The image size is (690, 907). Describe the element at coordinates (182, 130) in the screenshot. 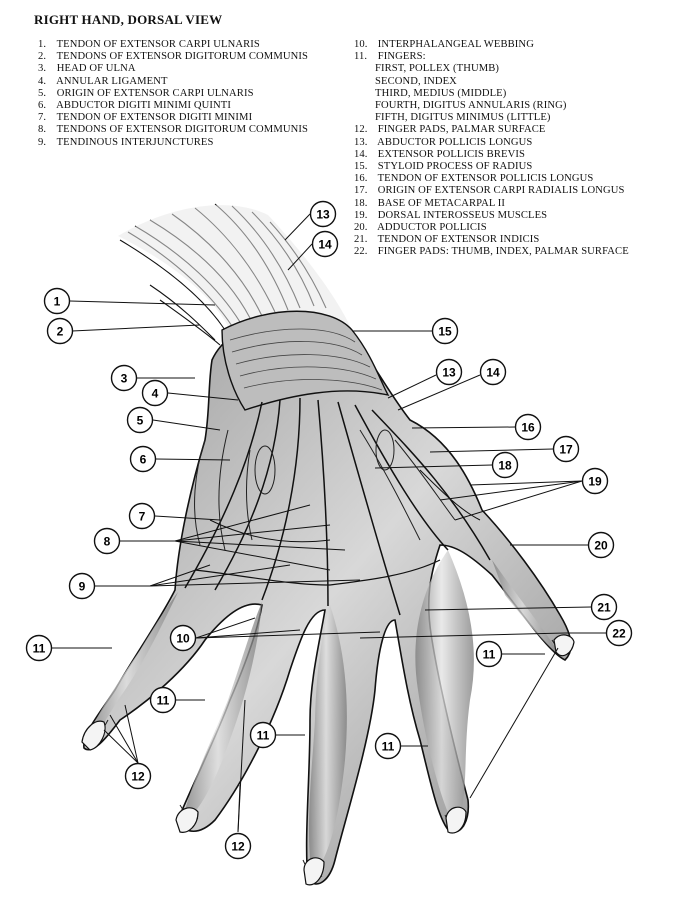

I see `legend-text: TENDONS OF EXTENSOR DIGITORUM COMMUNIS` at that location.